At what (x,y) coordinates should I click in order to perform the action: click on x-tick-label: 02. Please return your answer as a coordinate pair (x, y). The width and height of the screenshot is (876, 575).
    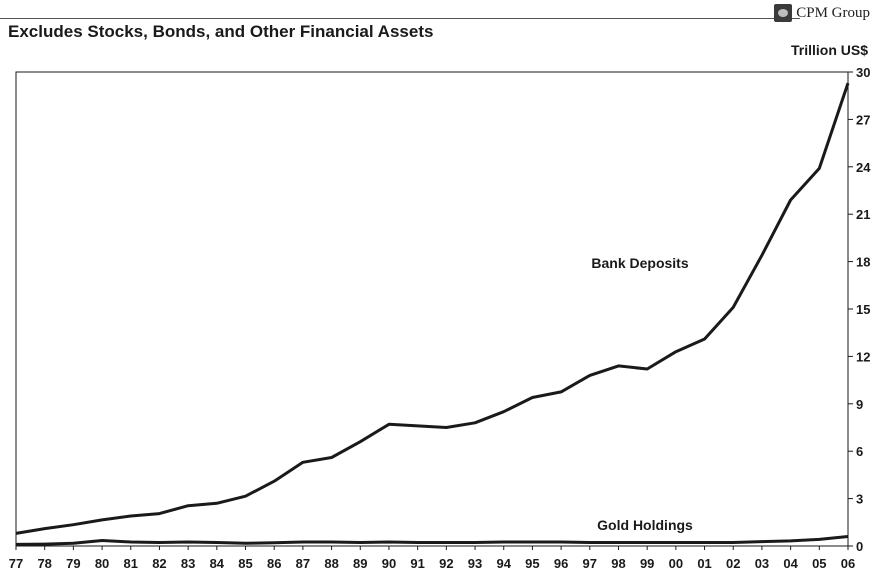
    Looking at the image, I should click on (733, 563).